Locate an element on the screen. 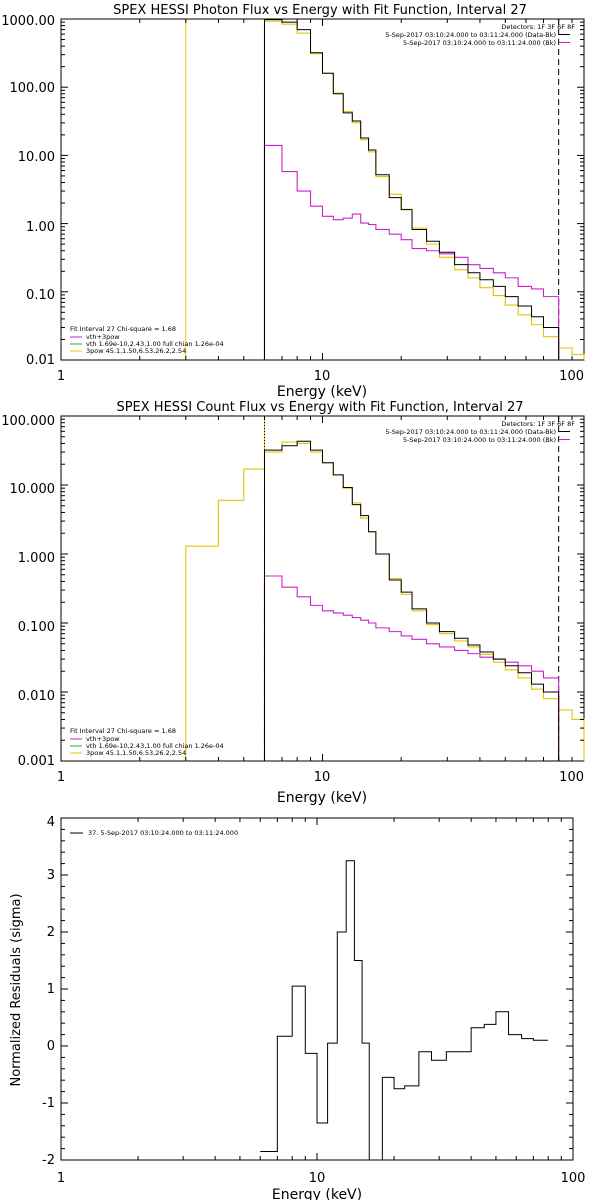  count-flux-fit-info: Fit Interval 27 Chi-square = 1.68 is located at coordinates (123, 731).